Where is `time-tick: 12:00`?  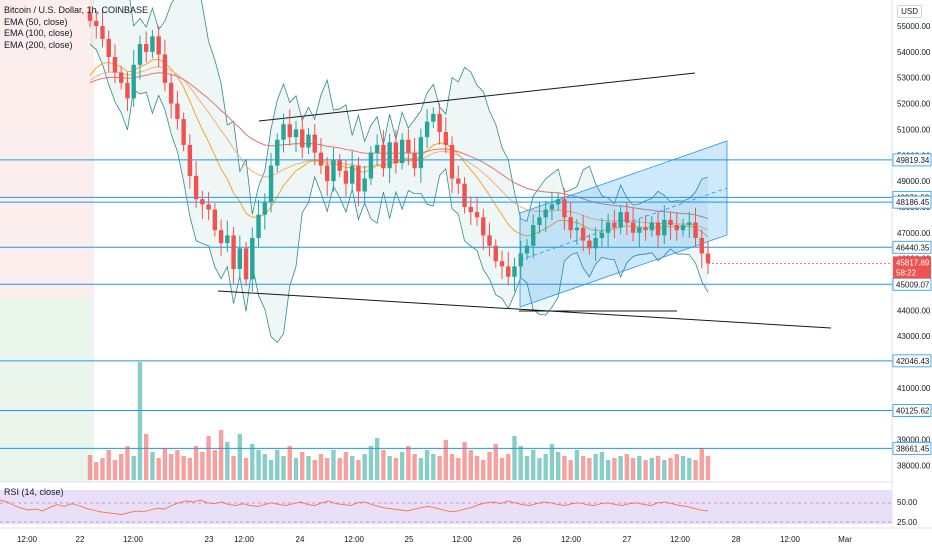
time-tick: 12:00 is located at coordinates (680, 539).